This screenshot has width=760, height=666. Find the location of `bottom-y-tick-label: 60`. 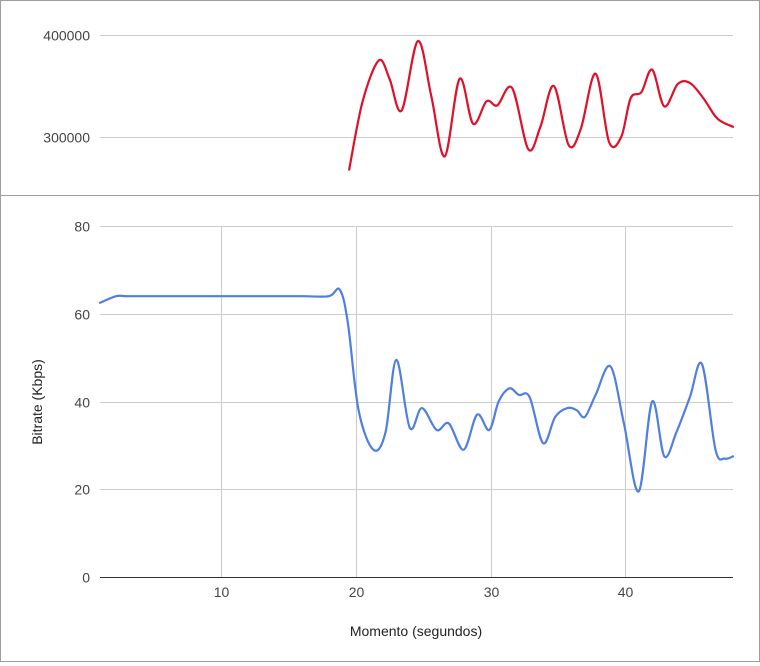

bottom-y-tick-label: 60 is located at coordinates (82, 315).